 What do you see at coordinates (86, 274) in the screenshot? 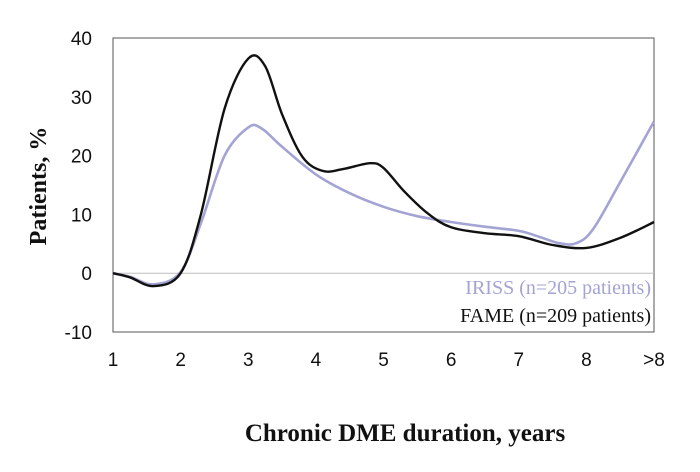
I see `y-tick-label: 0` at bounding box center [86, 274].